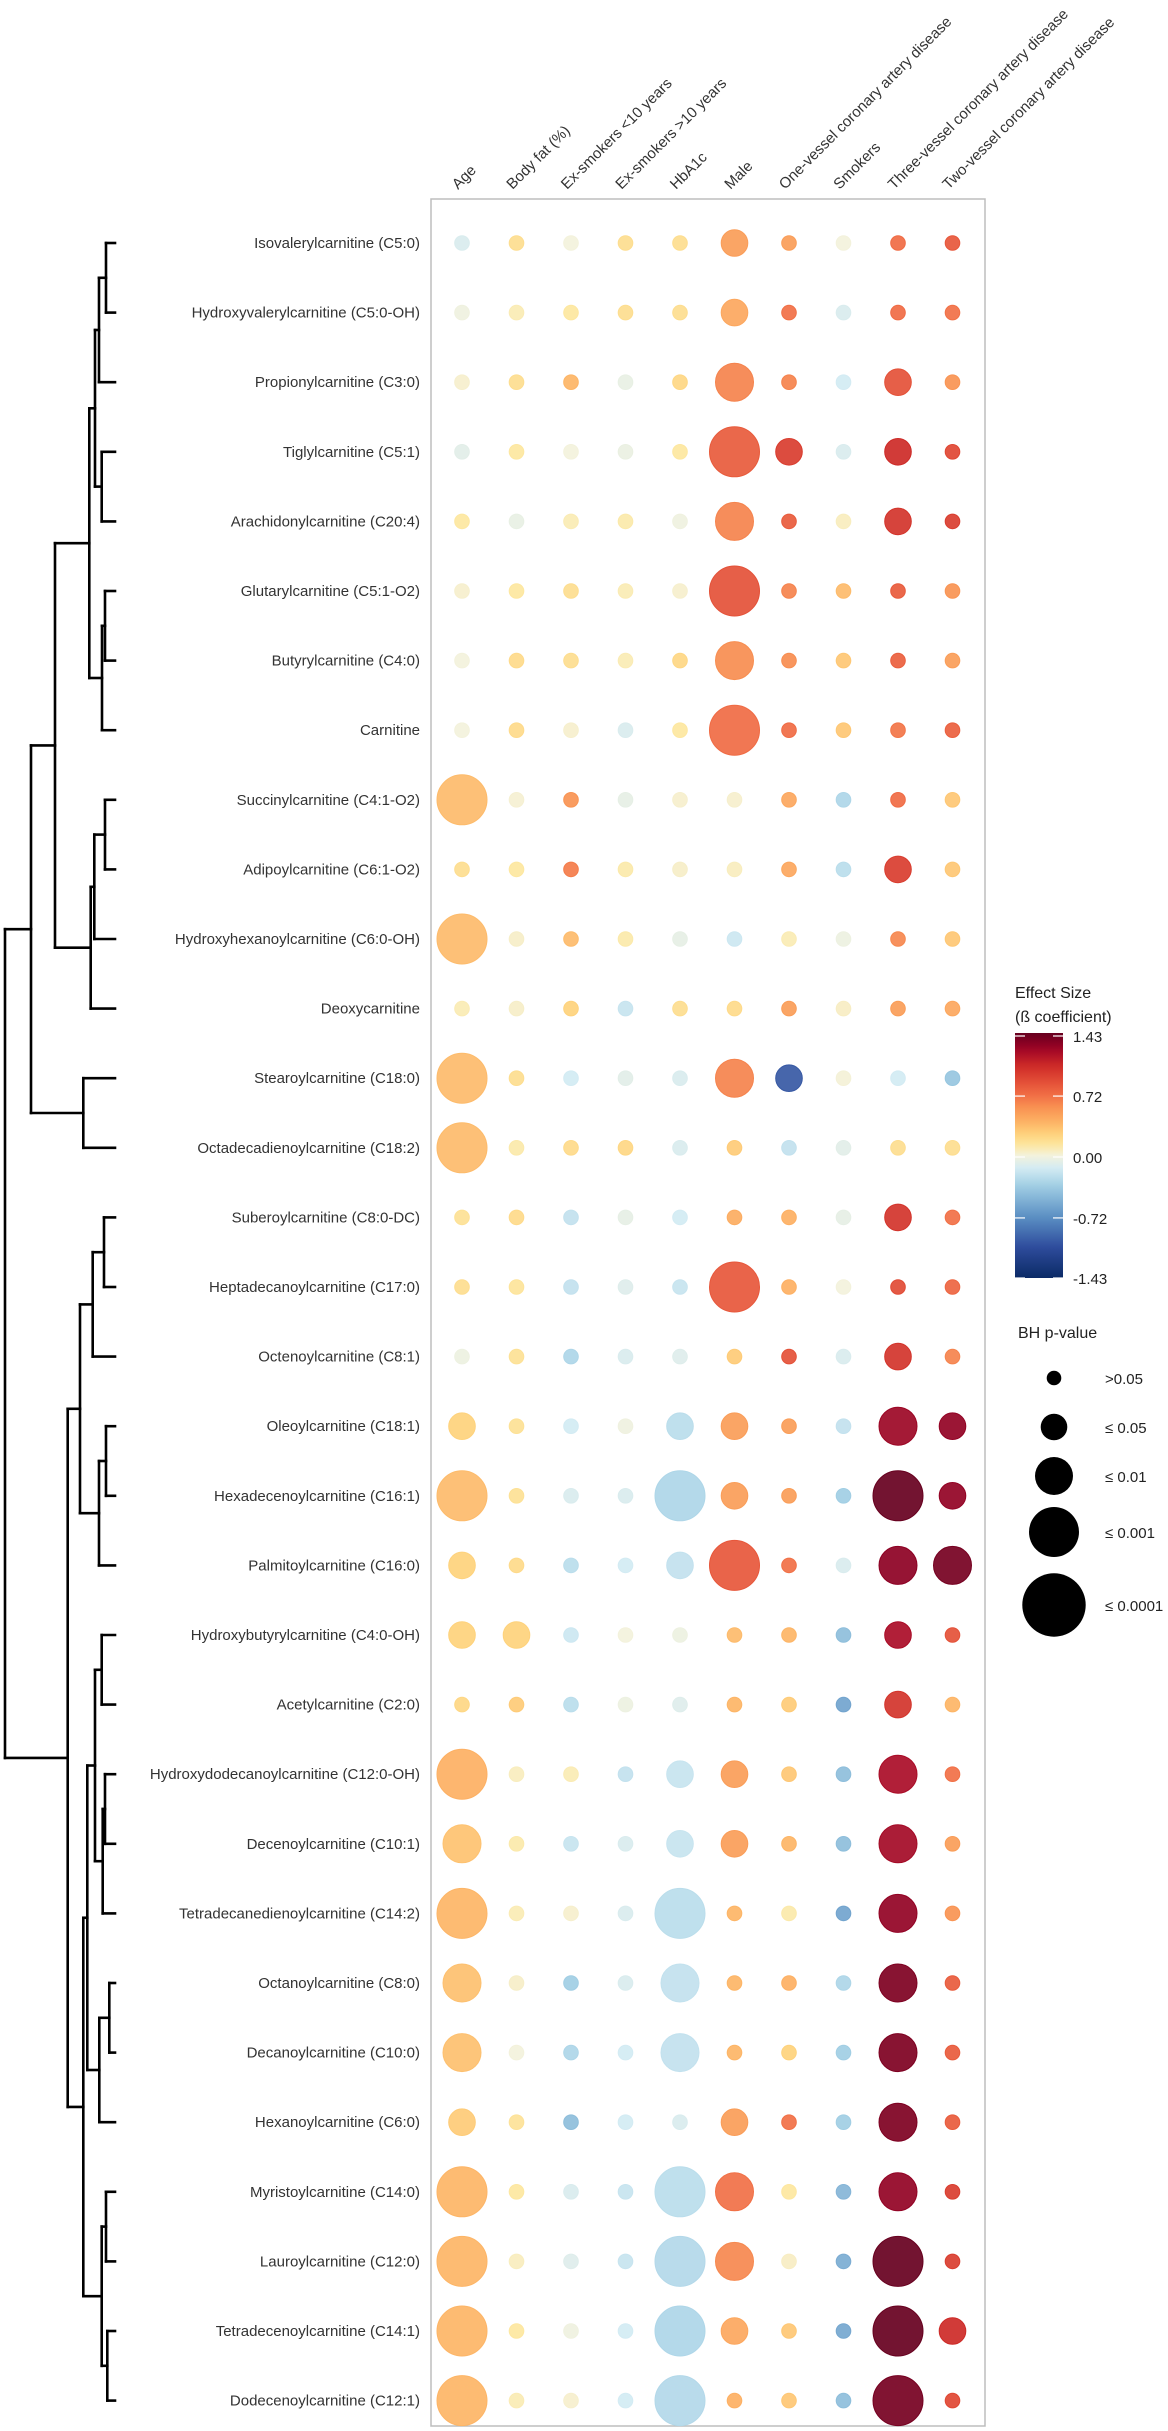 This screenshot has width=1168, height=2431. Describe the element at coordinates (340, 2261) in the screenshot. I see `row-label: Lauroylcarnitine (C12:0)` at that location.